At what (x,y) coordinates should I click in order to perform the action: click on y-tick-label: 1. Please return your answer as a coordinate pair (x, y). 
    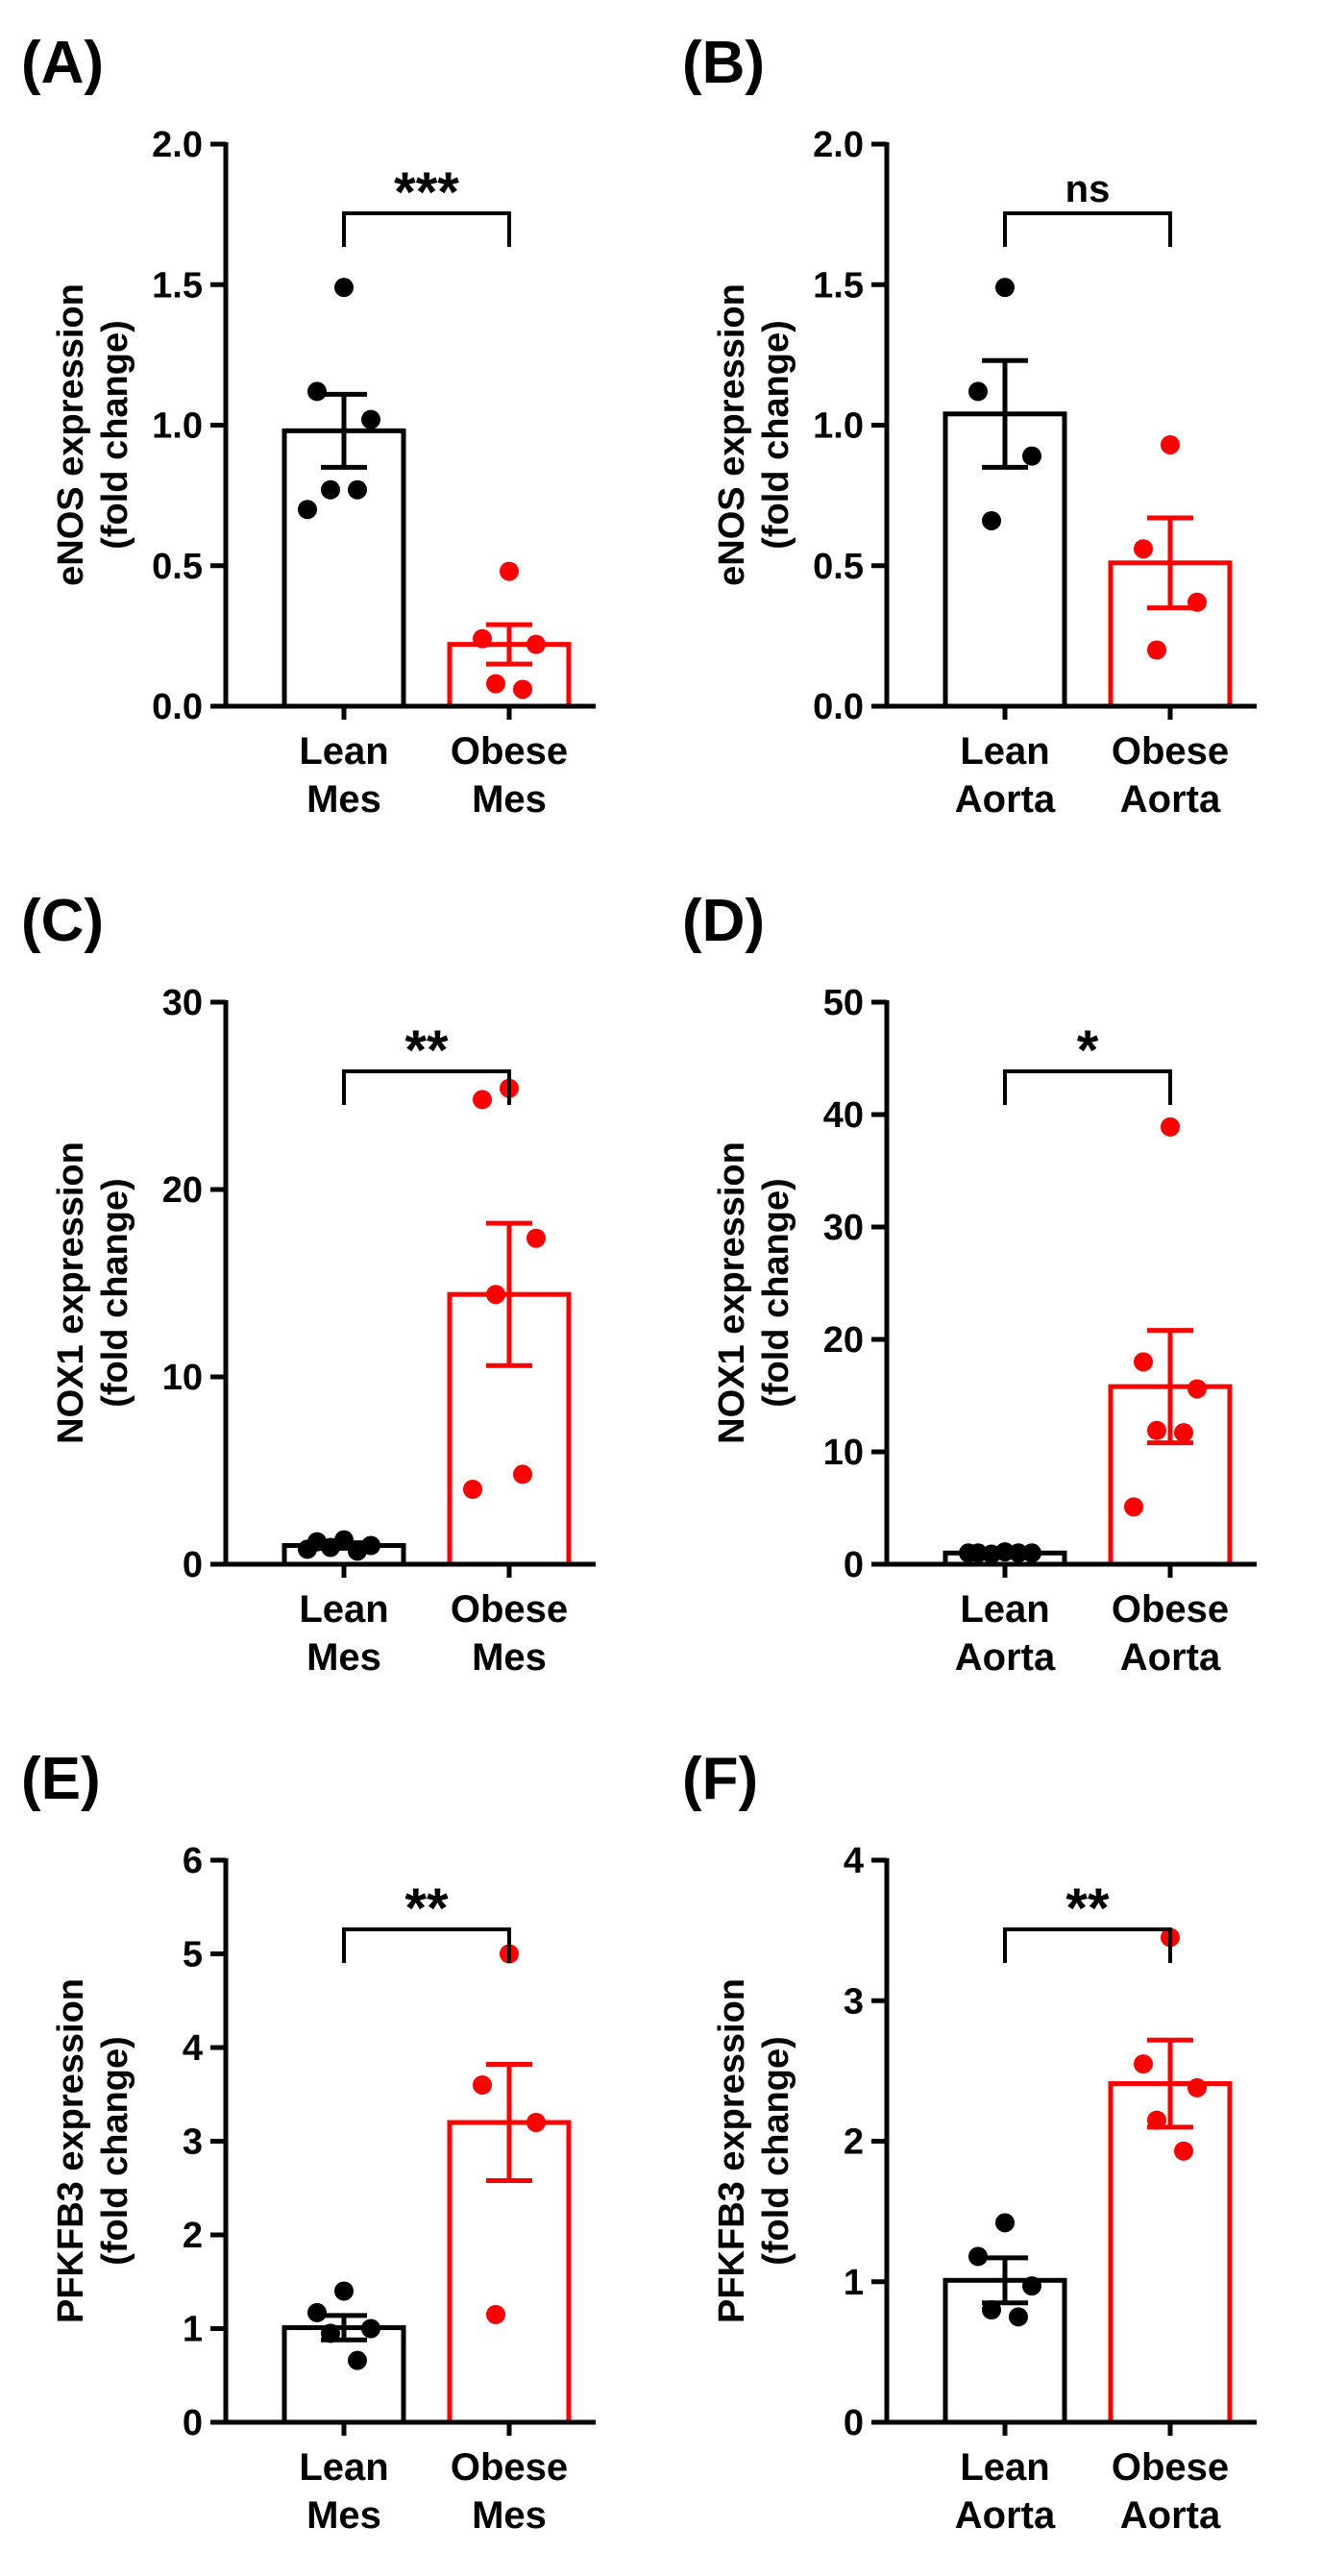
    Looking at the image, I should click on (854, 2283).